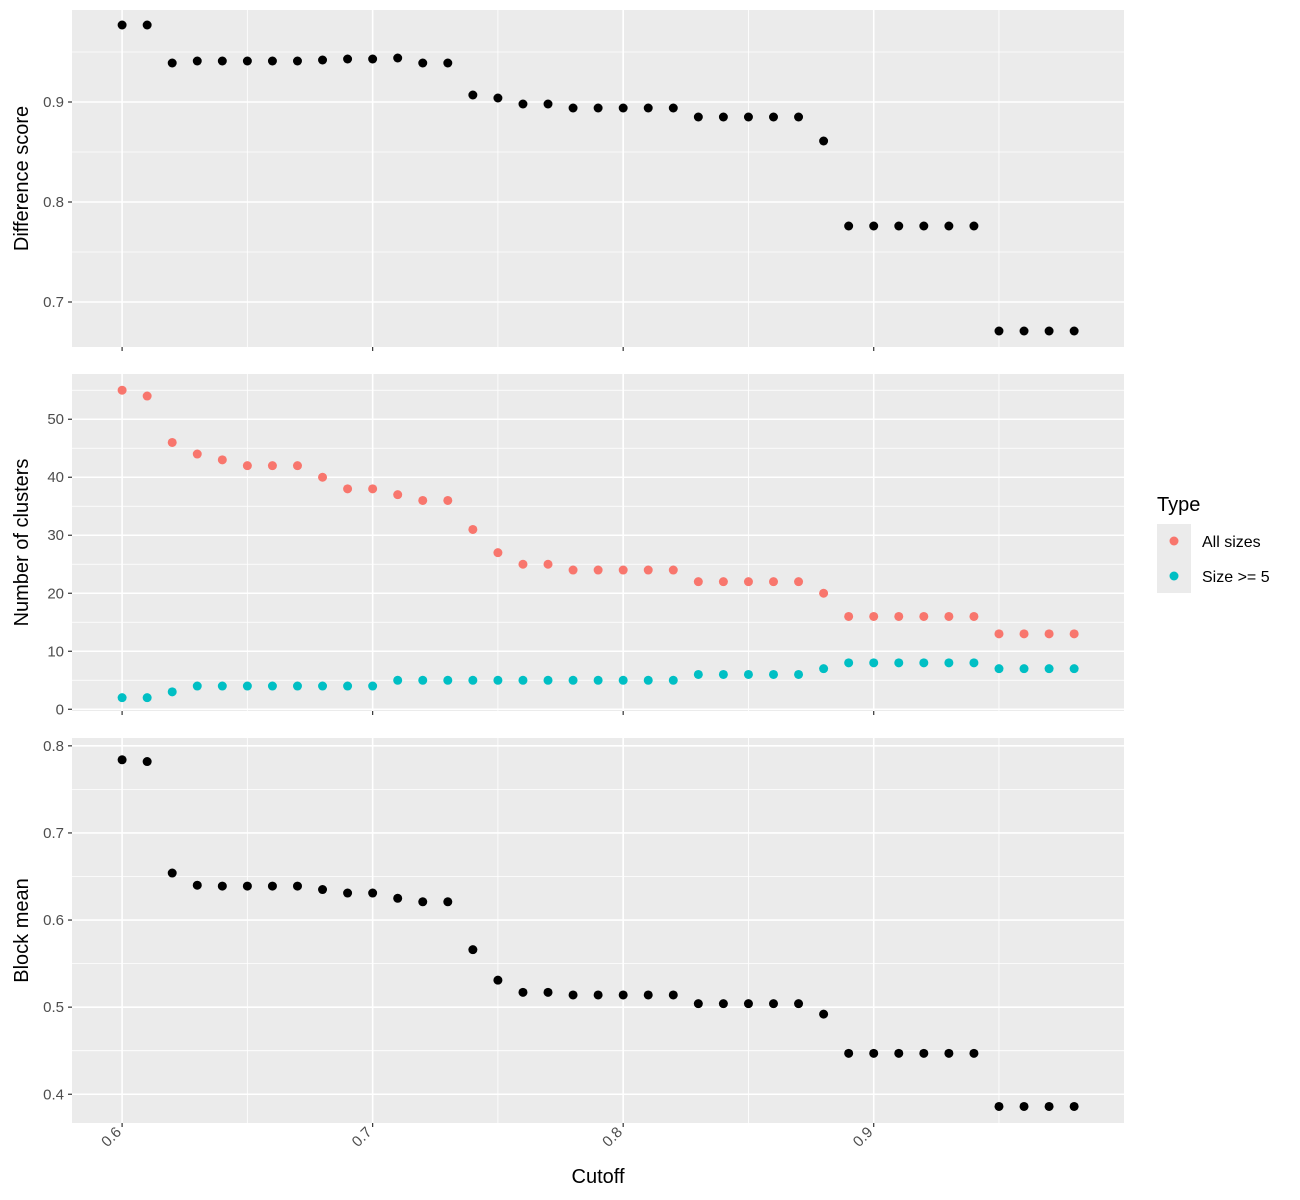  What do you see at coordinates (1174, 558) in the screenshot?
I see `legend-key-background` at bounding box center [1174, 558].